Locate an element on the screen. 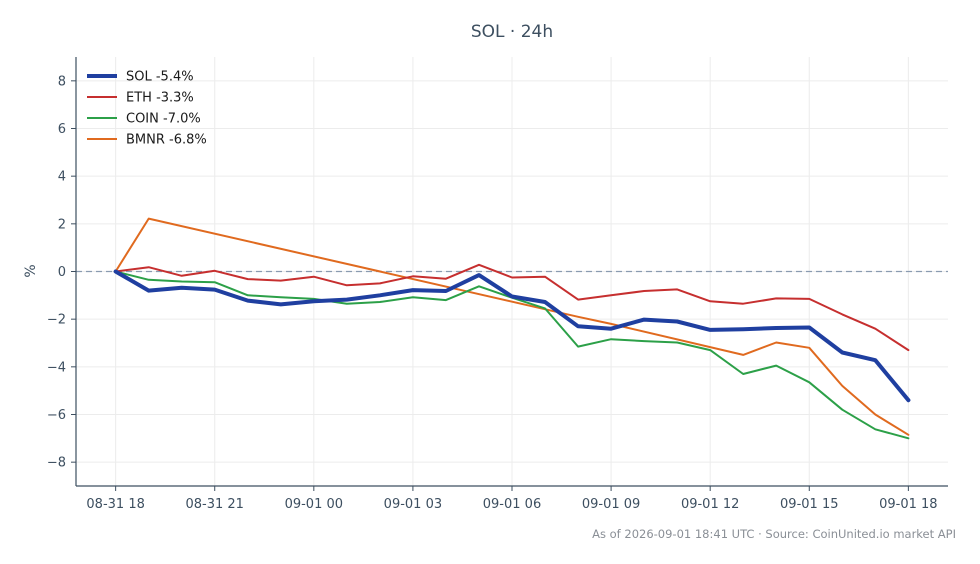  x-tick-label: 08-31 21 is located at coordinates (215, 504).